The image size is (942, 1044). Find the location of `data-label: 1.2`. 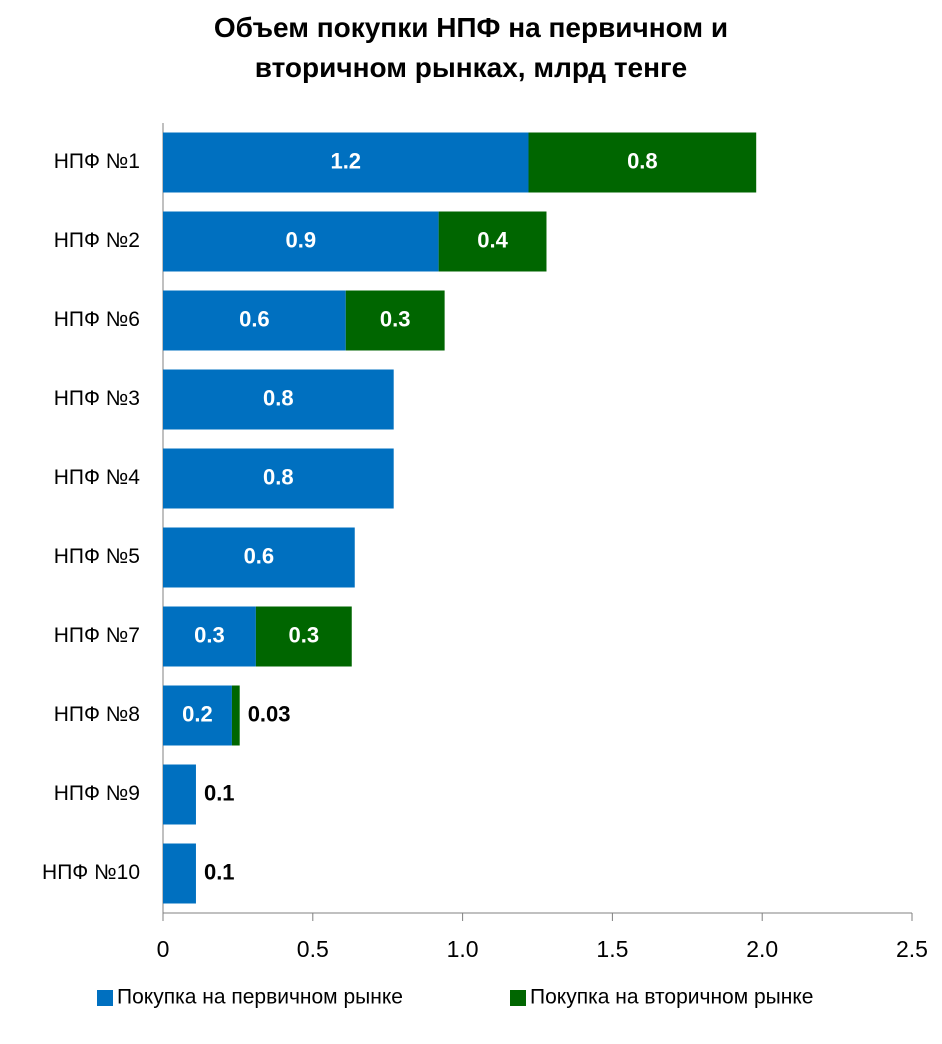

data-label: 1.2 is located at coordinates (345, 160).